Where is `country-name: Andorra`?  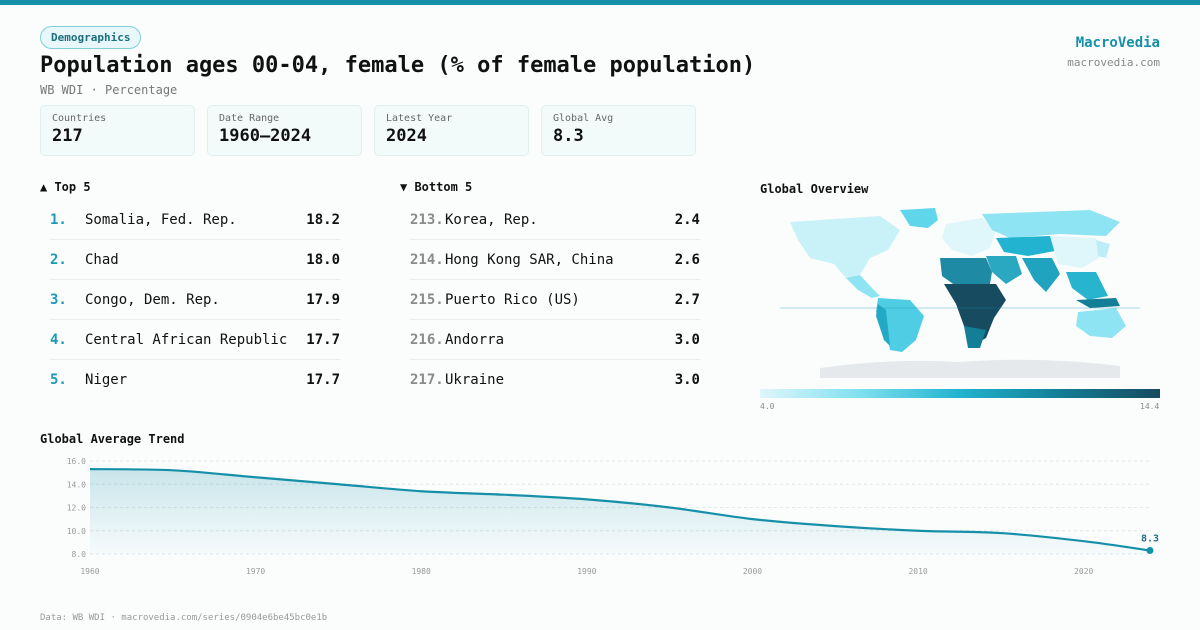
country-name: Andorra is located at coordinates (475, 339).